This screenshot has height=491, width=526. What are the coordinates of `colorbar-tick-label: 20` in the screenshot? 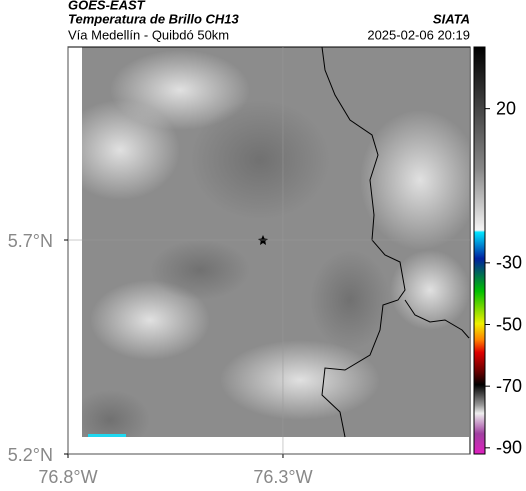 It's located at (506, 108).